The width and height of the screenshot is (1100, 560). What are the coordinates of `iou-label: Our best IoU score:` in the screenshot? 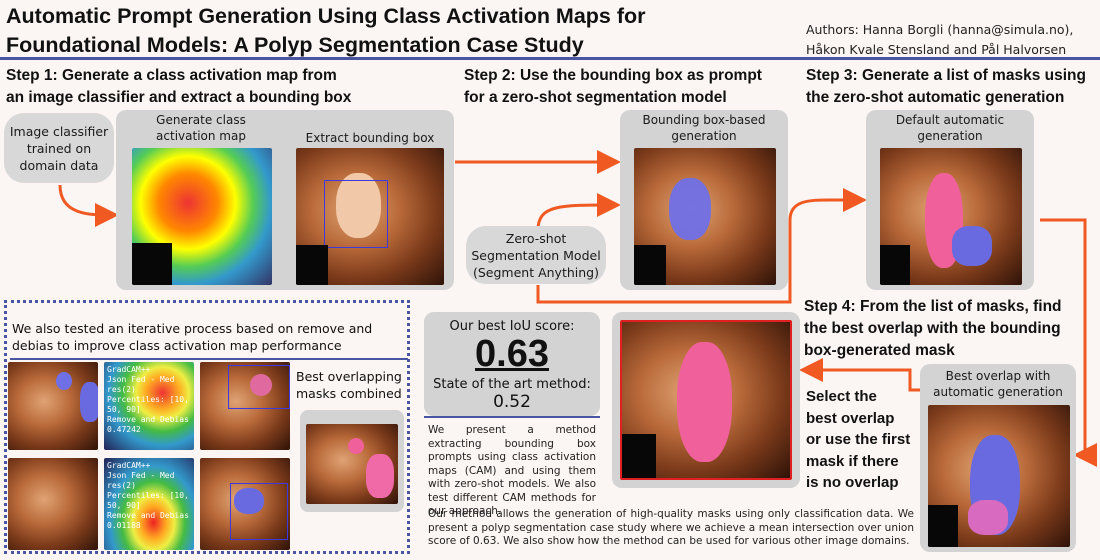 It's located at (512, 326).